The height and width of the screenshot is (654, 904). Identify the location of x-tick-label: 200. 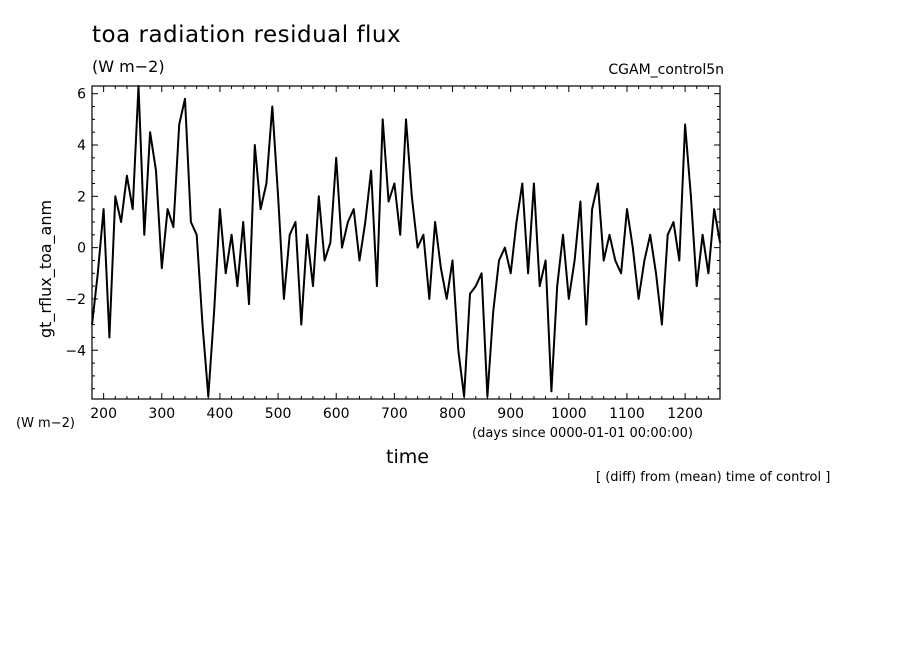
(103, 414).